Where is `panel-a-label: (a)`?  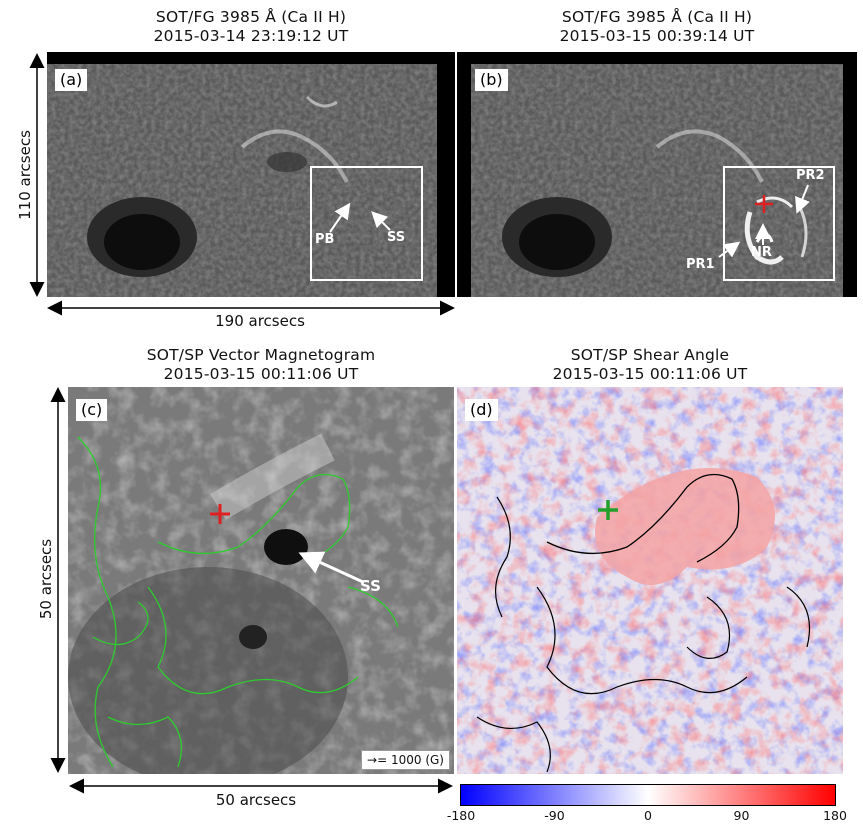 panel-a-label: (a) is located at coordinates (71, 80).